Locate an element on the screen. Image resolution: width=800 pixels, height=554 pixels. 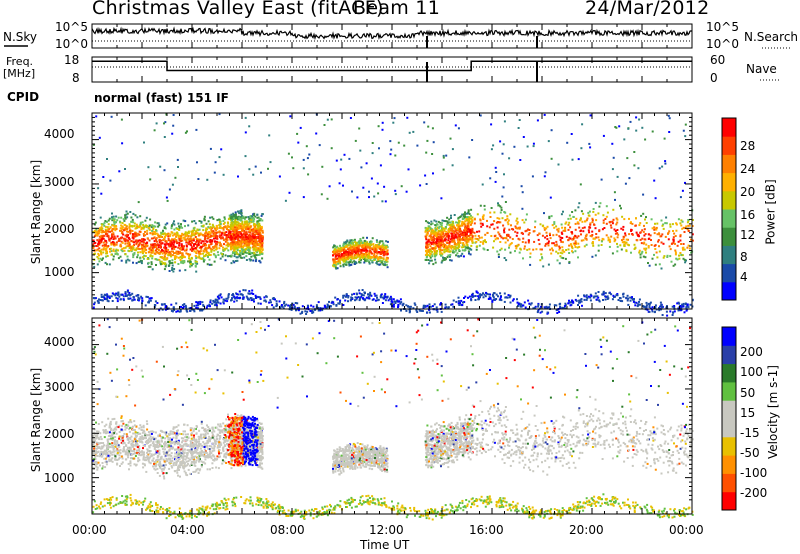
xtick: 20:00 is located at coordinates (586, 530).